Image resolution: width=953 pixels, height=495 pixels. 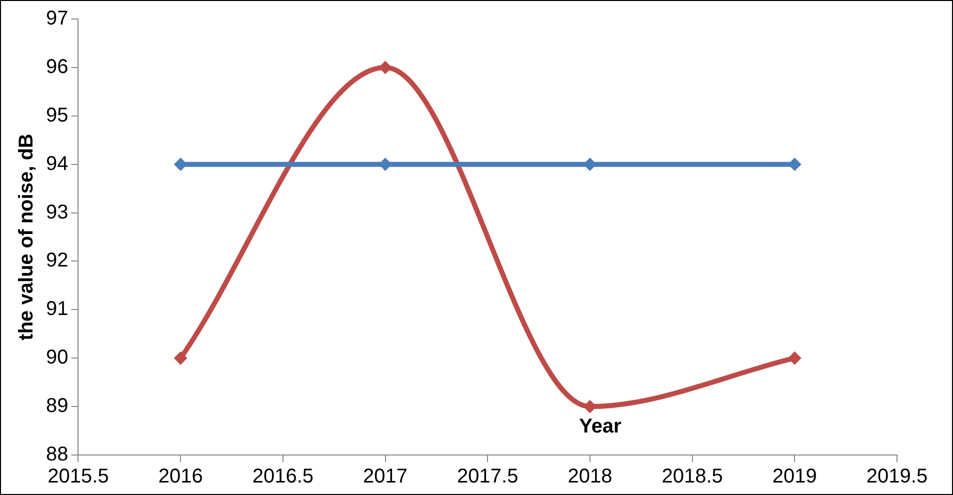 I want to click on x-tick-label: 2019.5, so click(x=897, y=477).